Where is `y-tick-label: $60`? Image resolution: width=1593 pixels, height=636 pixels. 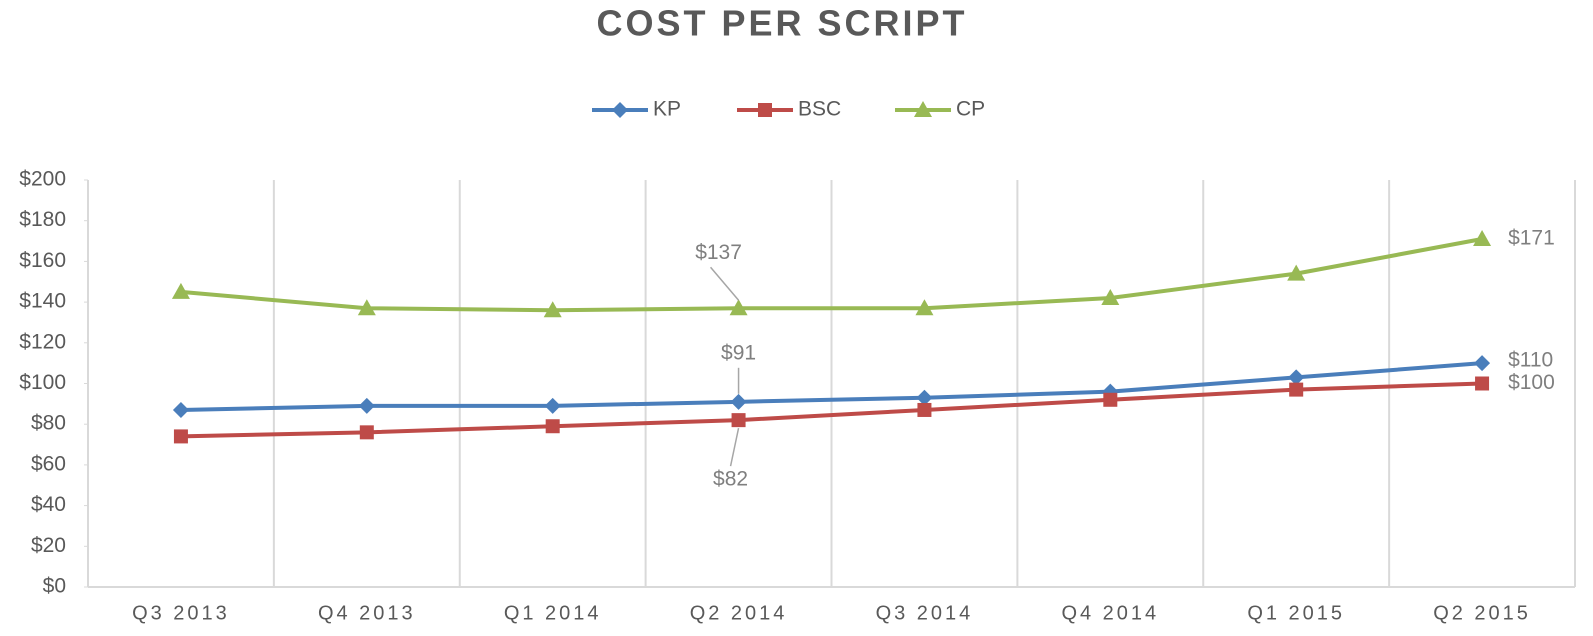
y-tick-label: $60 is located at coordinates (48, 463).